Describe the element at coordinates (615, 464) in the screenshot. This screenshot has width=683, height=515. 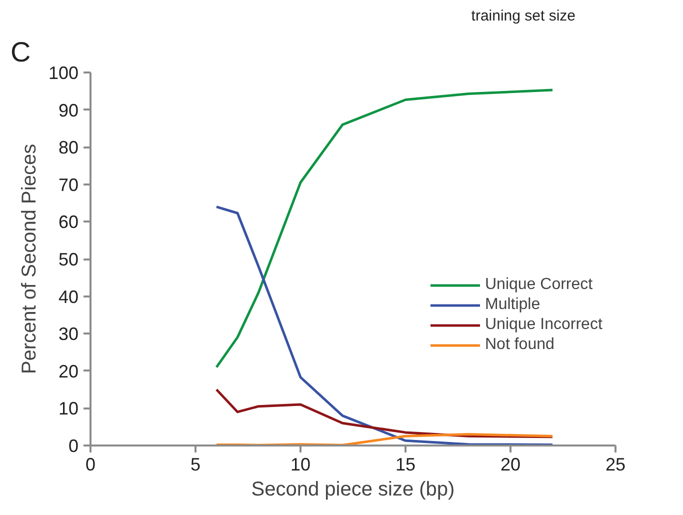
I see `x-tick-label: 25` at that location.